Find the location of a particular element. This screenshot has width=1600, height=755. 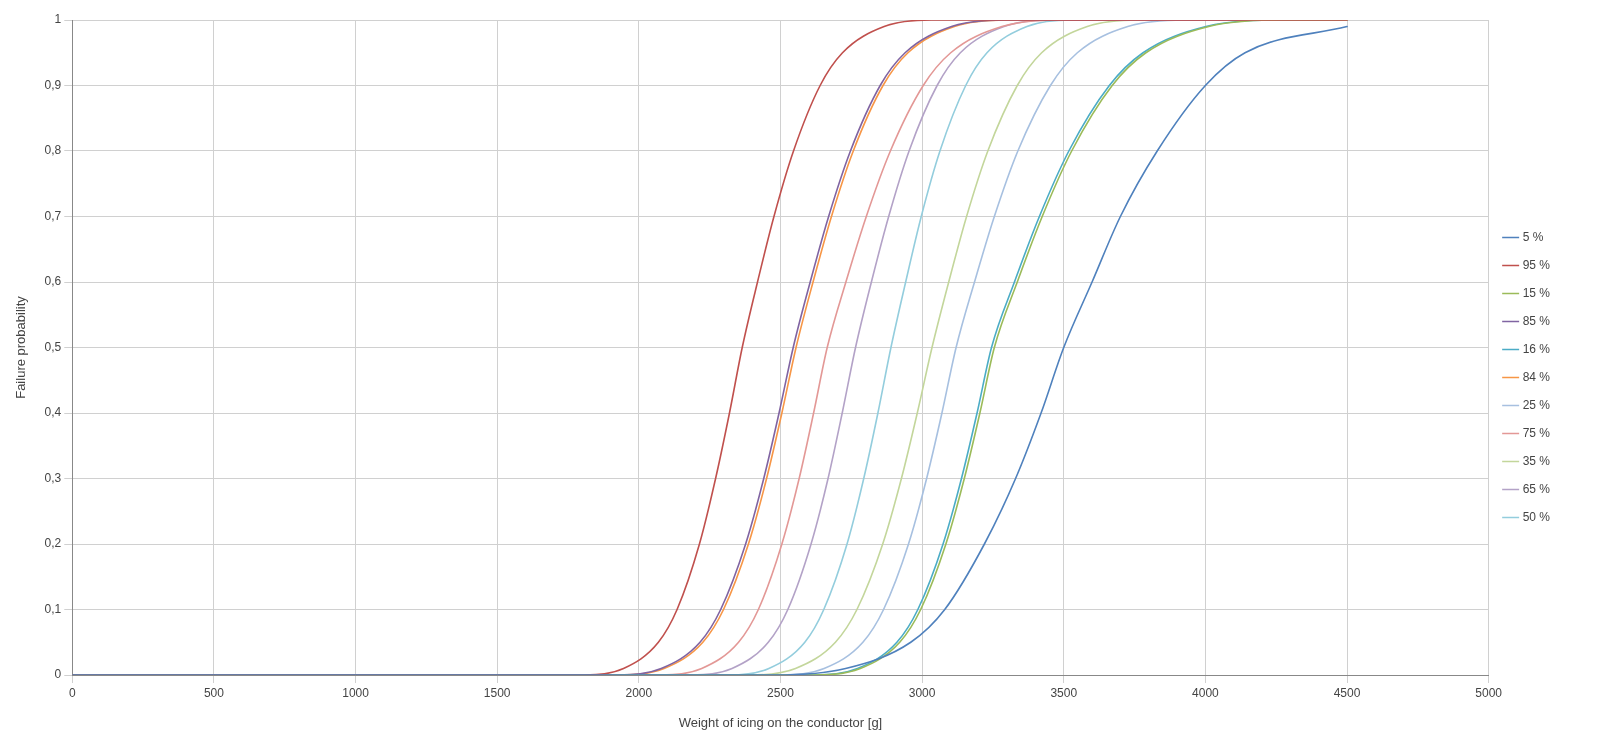

x-tick-label: 500 is located at coordinates (214, 692).